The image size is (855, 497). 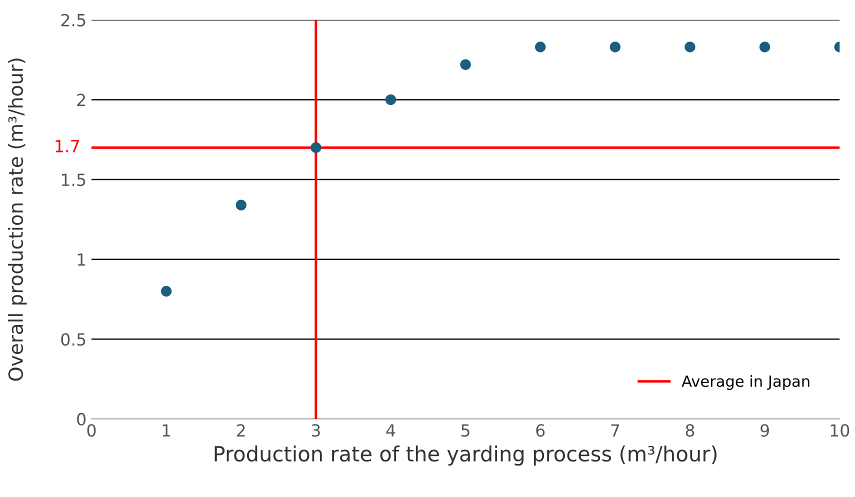 I want to click on annotation: 1.7, so click(x=67, y=146).